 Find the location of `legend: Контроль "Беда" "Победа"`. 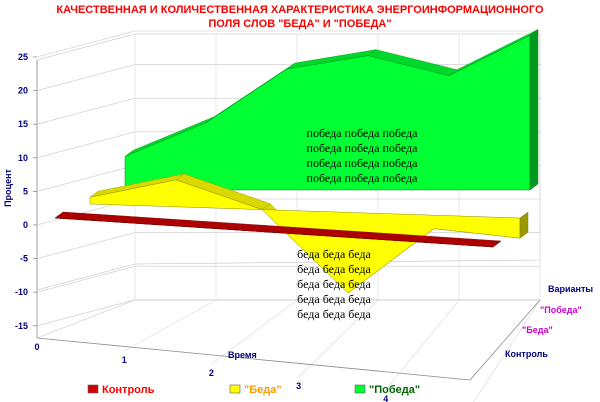

legend: Контроль "Беда" "Победа" is located at coordinates (253, 390).